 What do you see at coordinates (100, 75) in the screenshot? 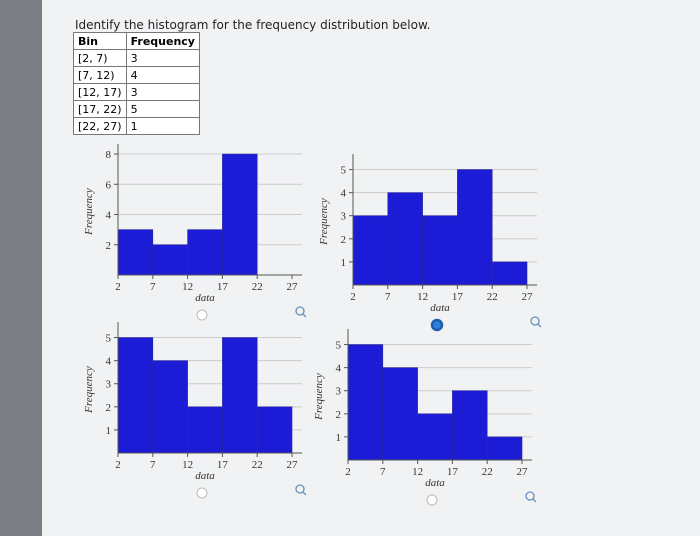
I see `cell: [7, 12)` at bounding box center [100, 75].